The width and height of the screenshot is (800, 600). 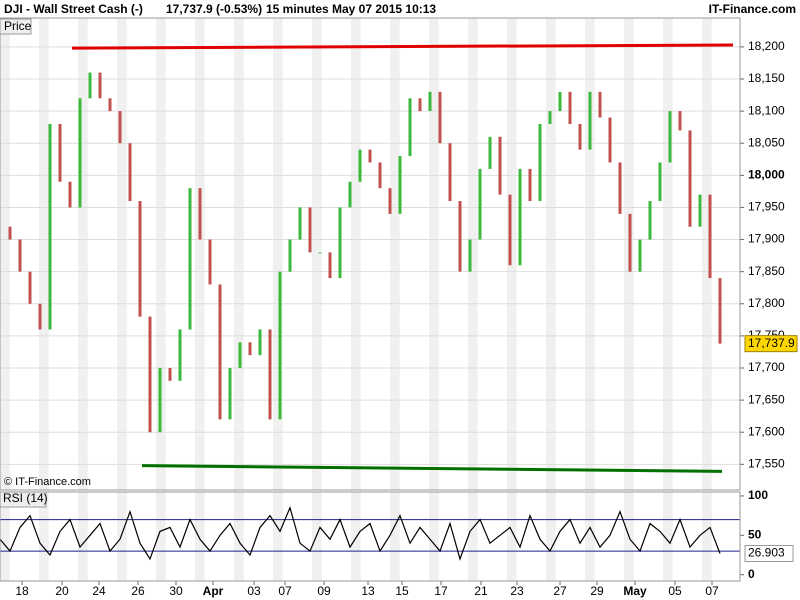 What do you see at coordinates (758, 495) in the screenshot?
I see `y-tick-label: 100` at bounding box center [758, 495].